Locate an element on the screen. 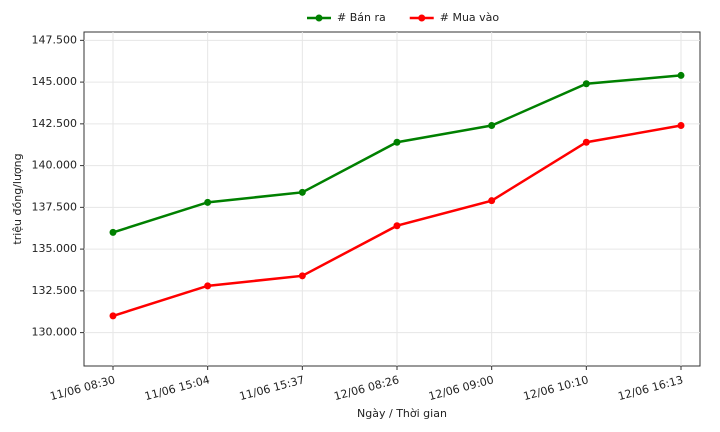  x-tick-label: 11/06 08:30 is located at coordinates (83, 388).